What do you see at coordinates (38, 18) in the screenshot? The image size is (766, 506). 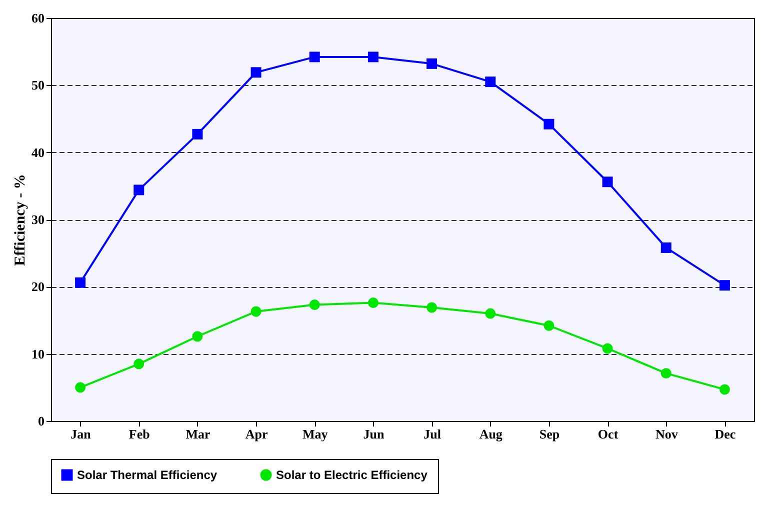 I see `y-tick-label: 60` at bounding box center [38, 18].